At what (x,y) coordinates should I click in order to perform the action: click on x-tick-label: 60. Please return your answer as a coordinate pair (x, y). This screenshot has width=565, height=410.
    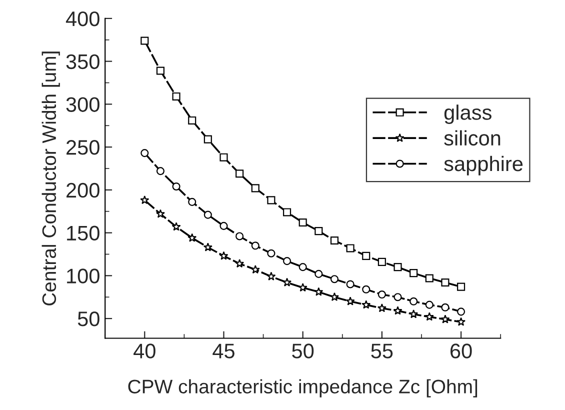
    Looking at the image, I should click on (461, 351).